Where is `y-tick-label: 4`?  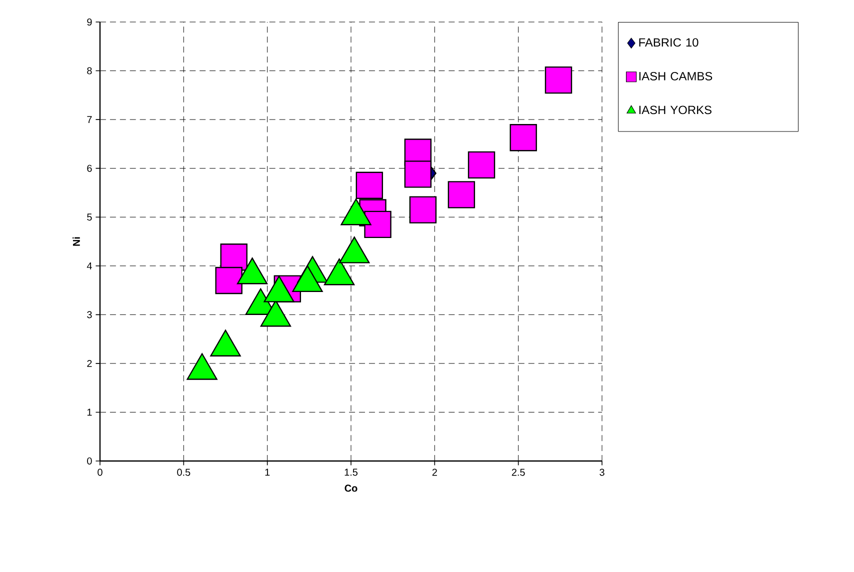
y-tick-label: 4 is located at coordinates (89, 266).